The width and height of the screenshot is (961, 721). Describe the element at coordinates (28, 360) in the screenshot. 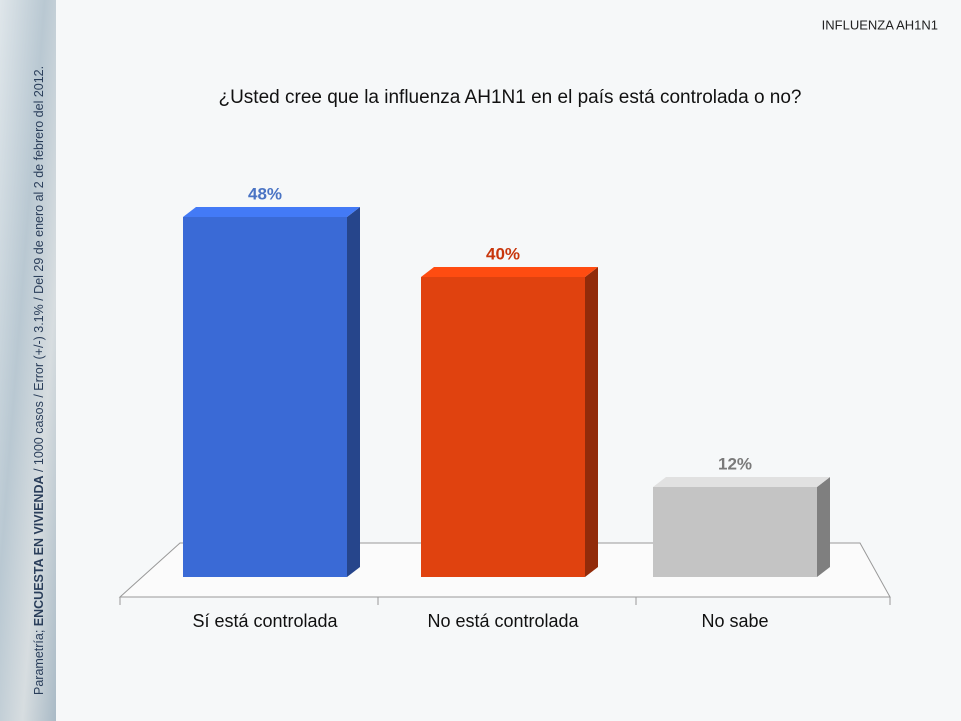

I see `side-strip` at that location.